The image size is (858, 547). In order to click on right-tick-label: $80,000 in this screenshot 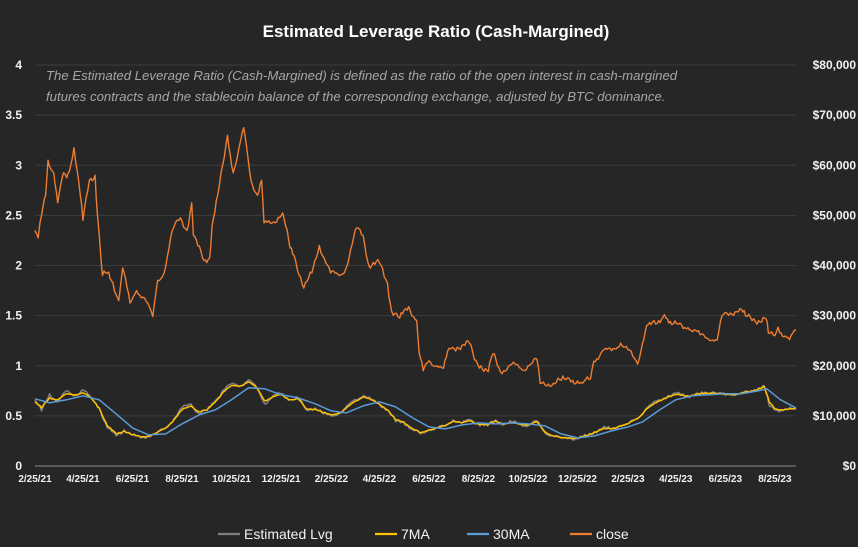, I will do `click(835, 65)`.